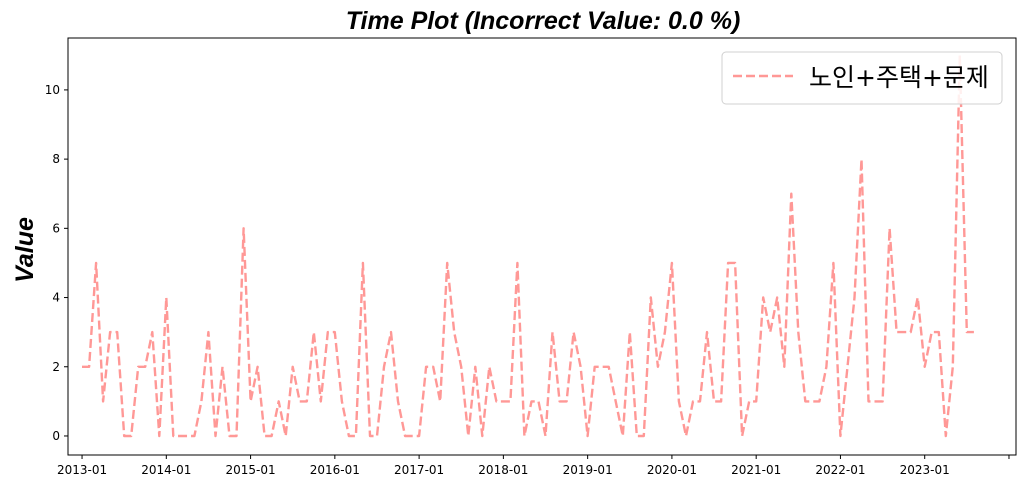 The image size is (1026, 490). I want to click on legend-box, so click(862, 78).